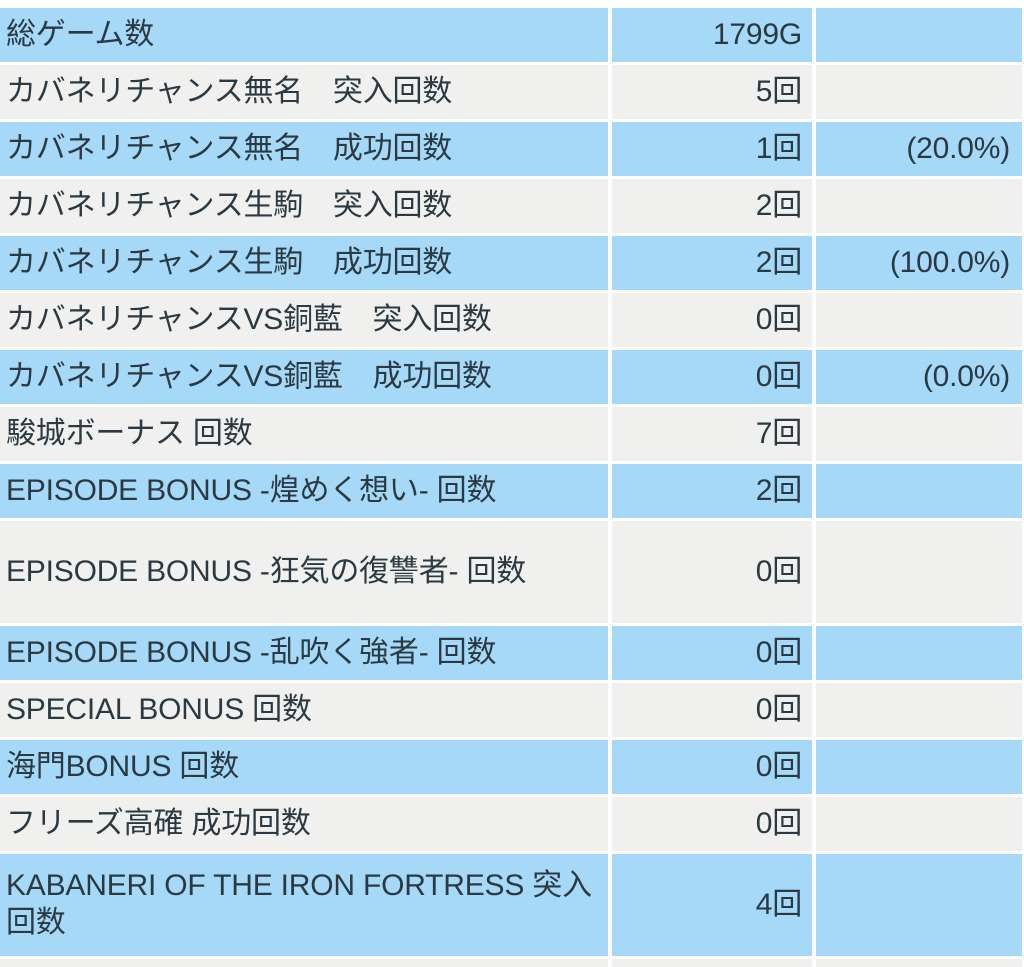 The width and height of the screenshot is (1024, 967). What do you see at coordinates (712, 35) in the screenshot?
I see `row-count-value: 1799G` at bounding box center [712, 35].